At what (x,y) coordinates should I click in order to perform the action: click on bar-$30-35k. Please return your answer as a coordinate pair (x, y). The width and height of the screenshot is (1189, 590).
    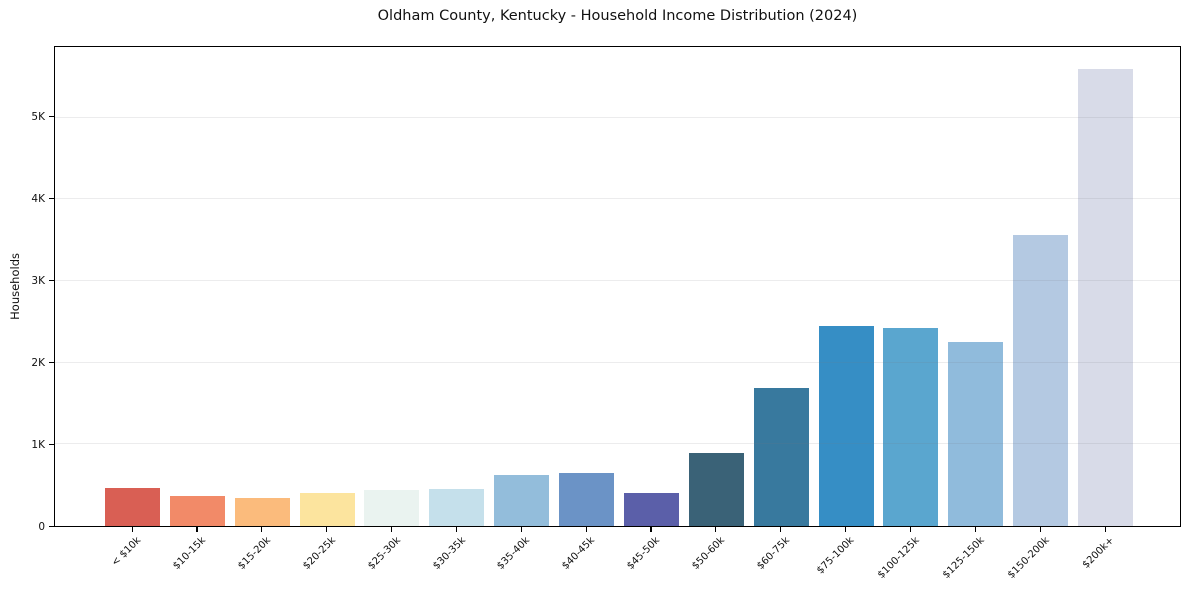
    Looking at the image, I should click on (457, 507).